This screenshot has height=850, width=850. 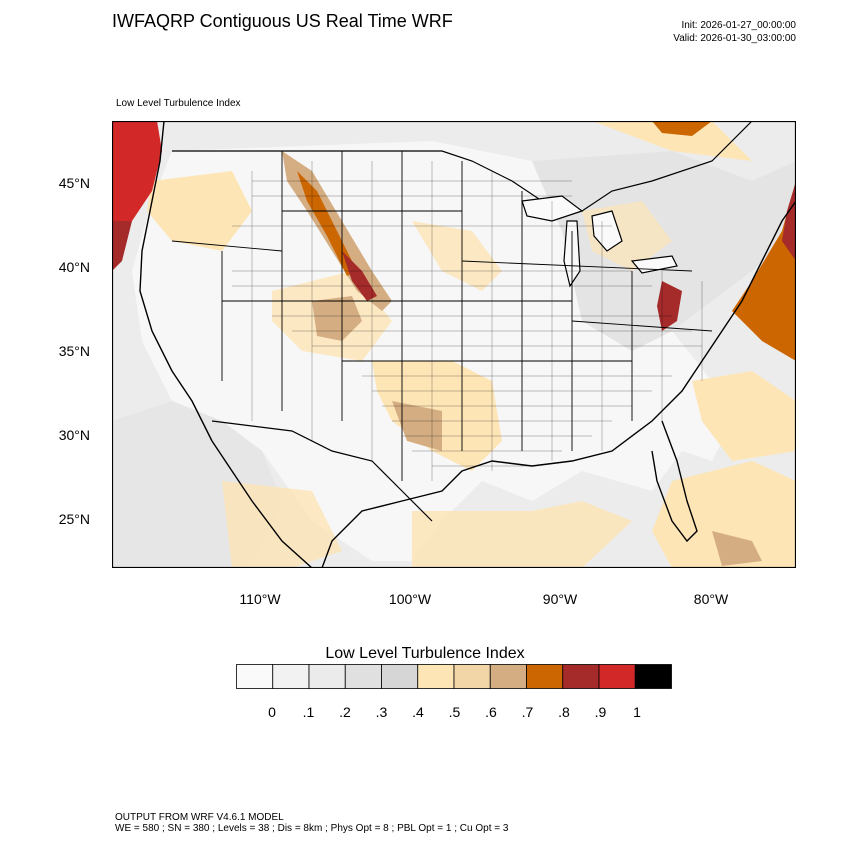 What do you see at coordinates (560, 599) in the screenshot?
I see `lon-label-90: 90°W` at bounding box center [560, 599].